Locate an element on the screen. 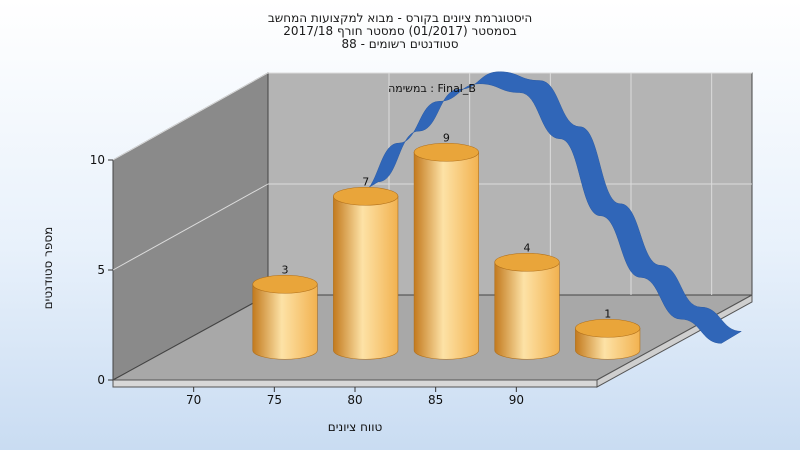 This screenshot has width=800, height=450. x-tick-label: 70 is located at coordinates (193, 400).